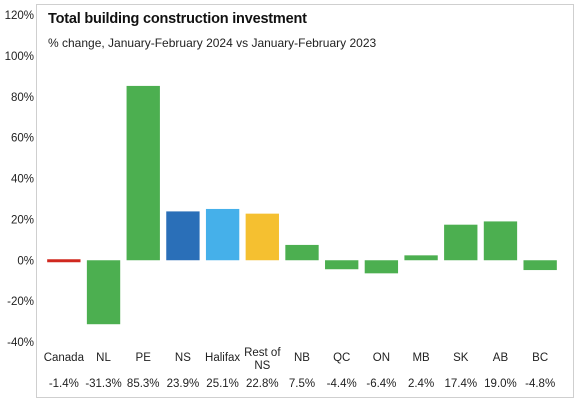  I want to click on value-label: -4.4%, so click(342, 384).